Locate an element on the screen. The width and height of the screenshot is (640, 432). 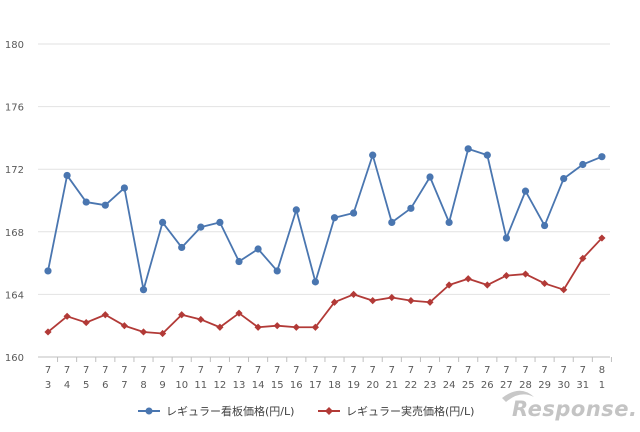
x-tick-label-day: 12 is located at coordinates (220, 385).